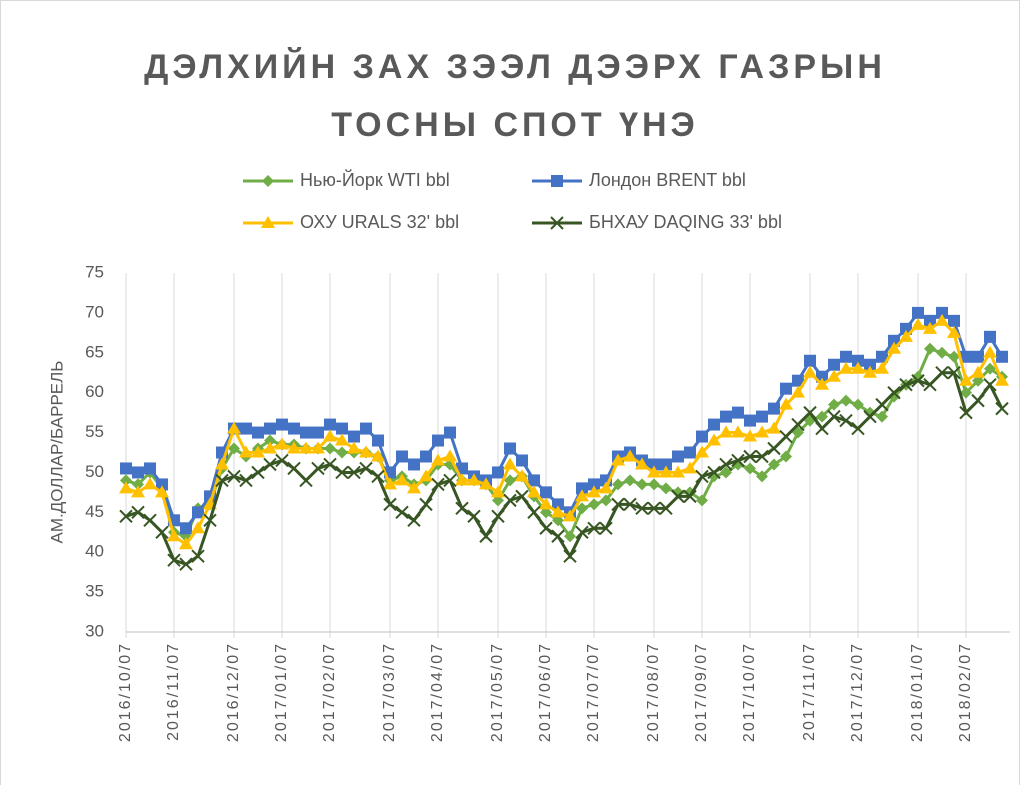  What do you see at coordinates (281, 692) in the screenshot?
I see `x-tick-label: 2017/01/07` at bounding box center [281, 692].